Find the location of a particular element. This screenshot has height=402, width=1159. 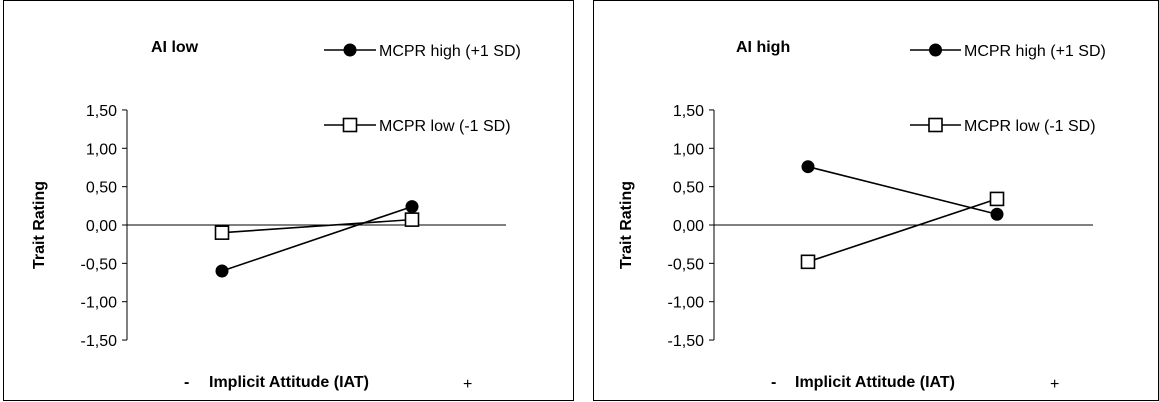

chart-title: AI low is located at coordinates (175, 47).